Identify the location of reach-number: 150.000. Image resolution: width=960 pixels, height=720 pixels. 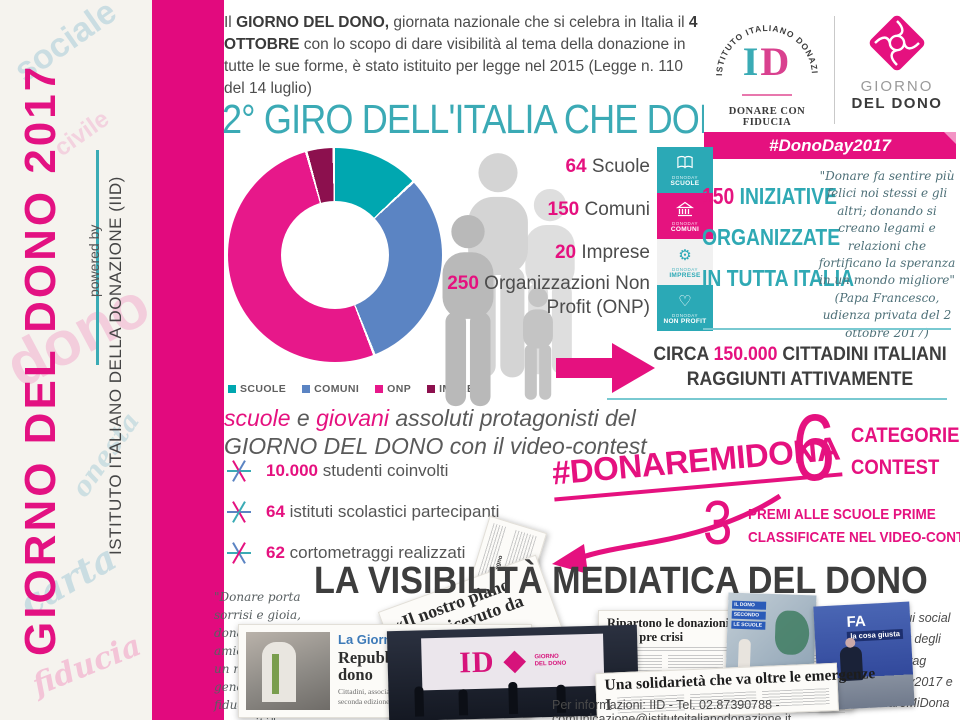
(745, 354).